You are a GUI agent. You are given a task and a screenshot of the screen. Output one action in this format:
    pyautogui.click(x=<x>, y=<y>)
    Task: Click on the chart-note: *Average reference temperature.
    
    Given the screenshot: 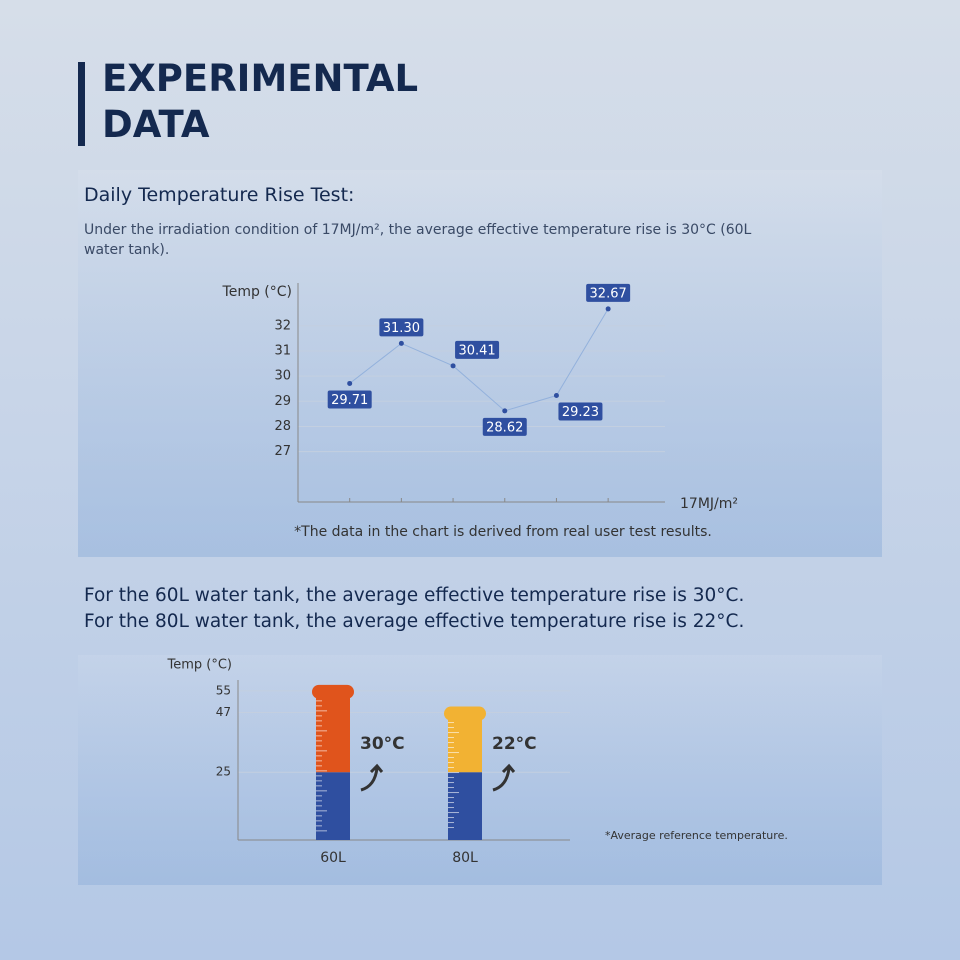 What is the action you would take?
    pyautogui.click(x=696, y=835)
    